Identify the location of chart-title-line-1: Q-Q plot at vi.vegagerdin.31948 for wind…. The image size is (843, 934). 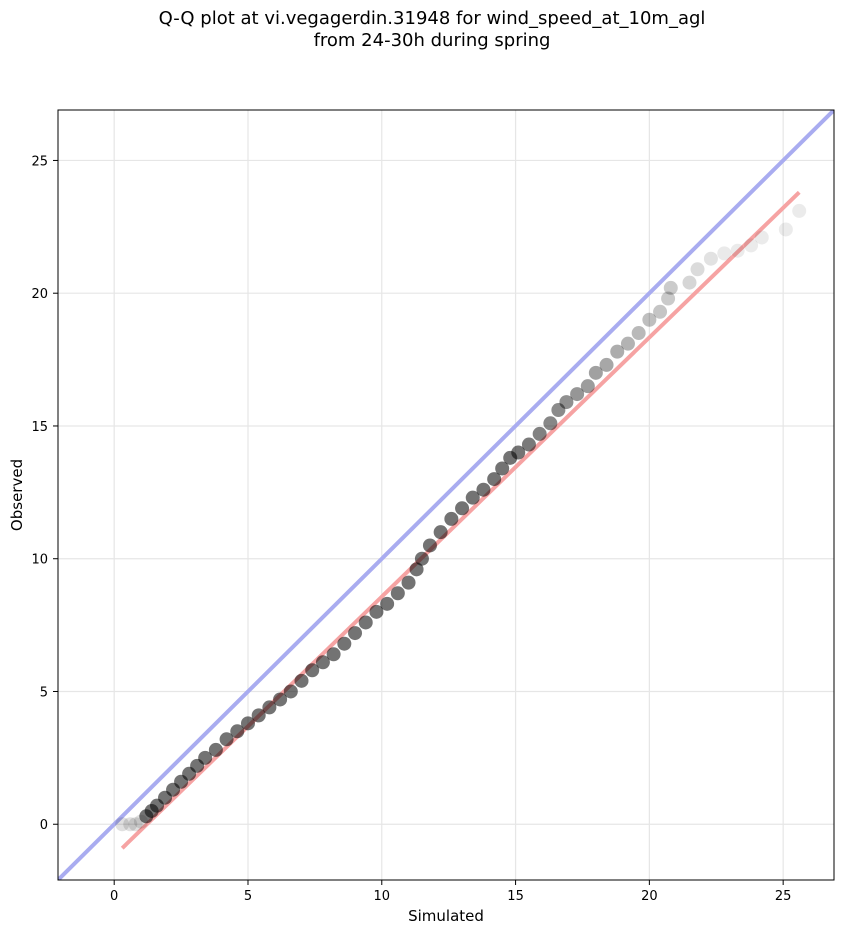
(432, 18).